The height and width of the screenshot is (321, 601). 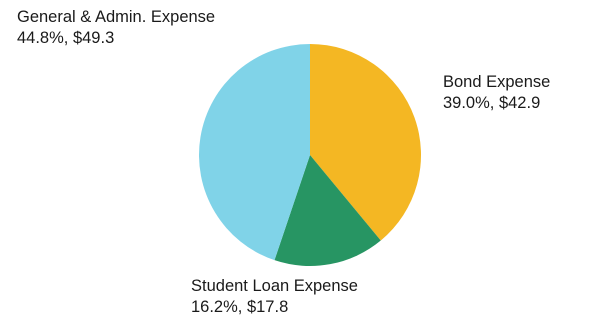 I want to click on slice-name-student-loan: Student Loan Expense, so click(x=274, y=286).